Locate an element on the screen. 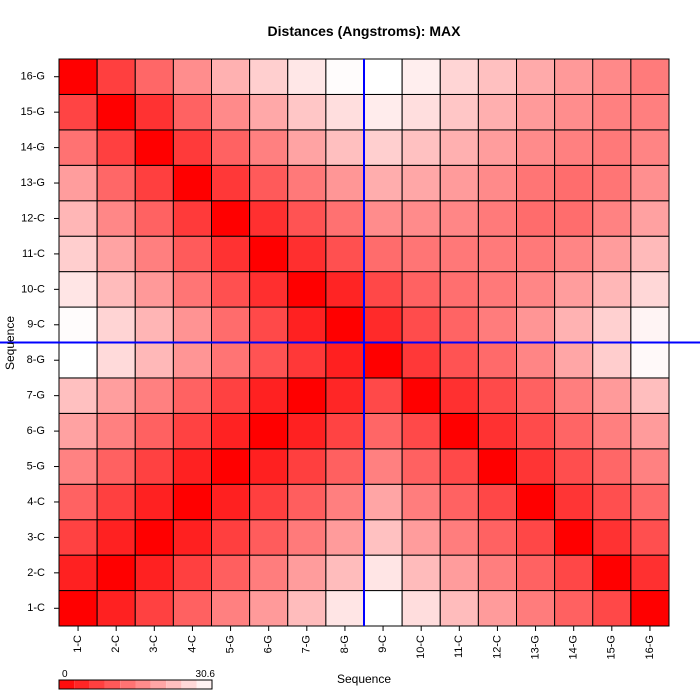 The height and width of the screenshot is (700, 700). heatmap-cell-3-C-14-G is located at coordinates (154, 147).